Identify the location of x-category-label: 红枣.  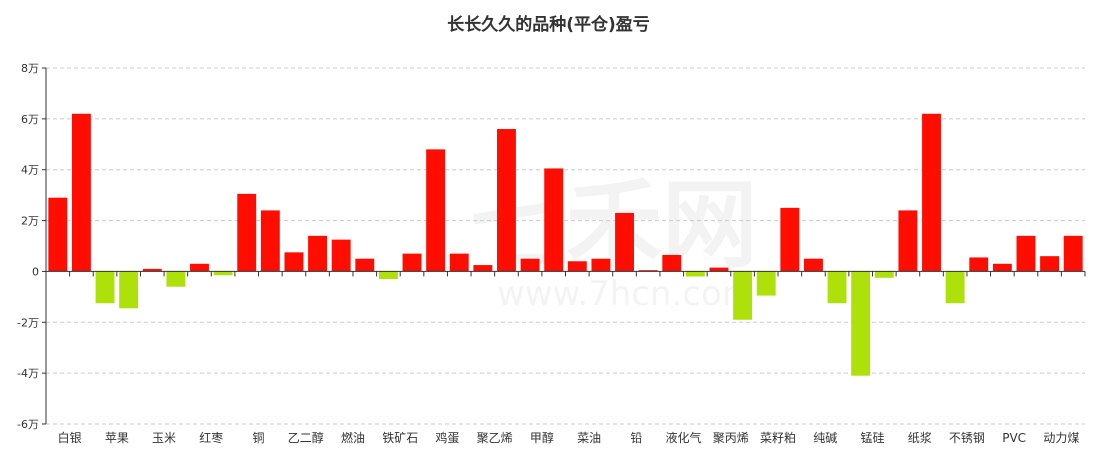
(211, 437).